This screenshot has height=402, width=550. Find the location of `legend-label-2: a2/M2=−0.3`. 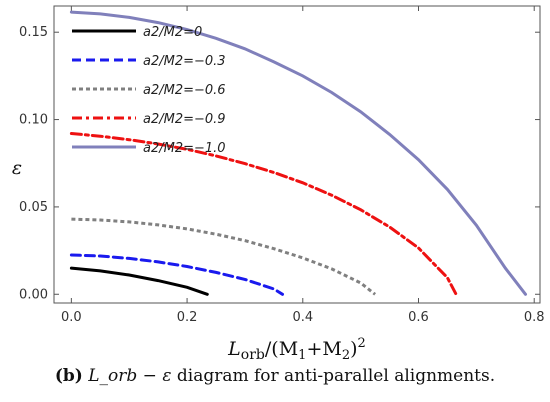

legend-label-2: a2/M2=−0.3 is located at coordinates (184, 61).